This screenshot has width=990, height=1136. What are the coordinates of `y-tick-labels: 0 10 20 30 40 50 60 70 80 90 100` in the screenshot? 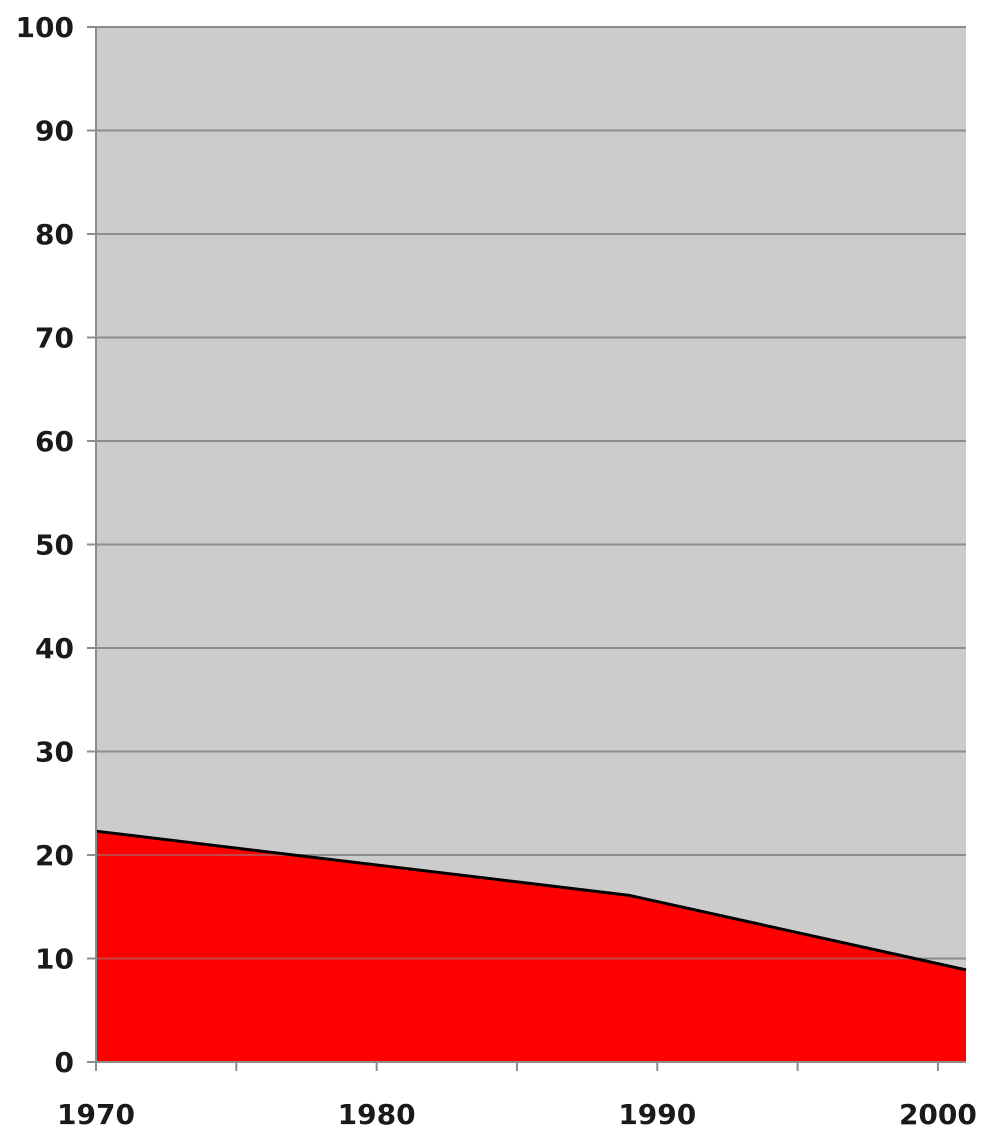 It's located at (45, 545).